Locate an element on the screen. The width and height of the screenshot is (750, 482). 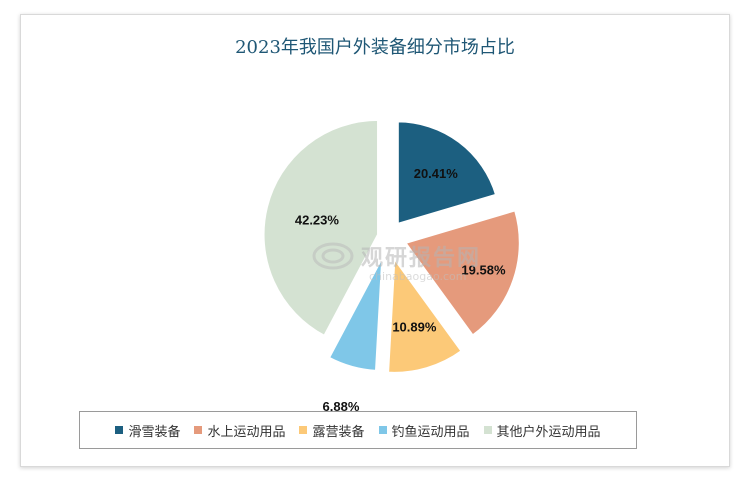
data-label: 10.89% is located at coordinates (414, 326).